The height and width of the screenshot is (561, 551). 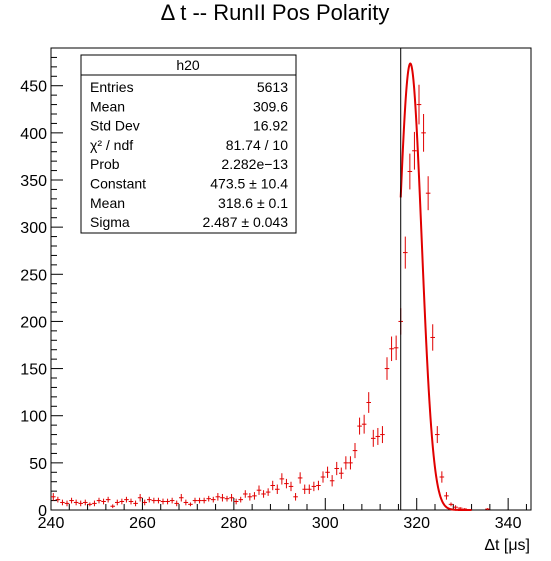 What do you see at coordinates (416, 523) in the screenshot?
I see `x-tick-label: 320` at bounding box center [416, 523].